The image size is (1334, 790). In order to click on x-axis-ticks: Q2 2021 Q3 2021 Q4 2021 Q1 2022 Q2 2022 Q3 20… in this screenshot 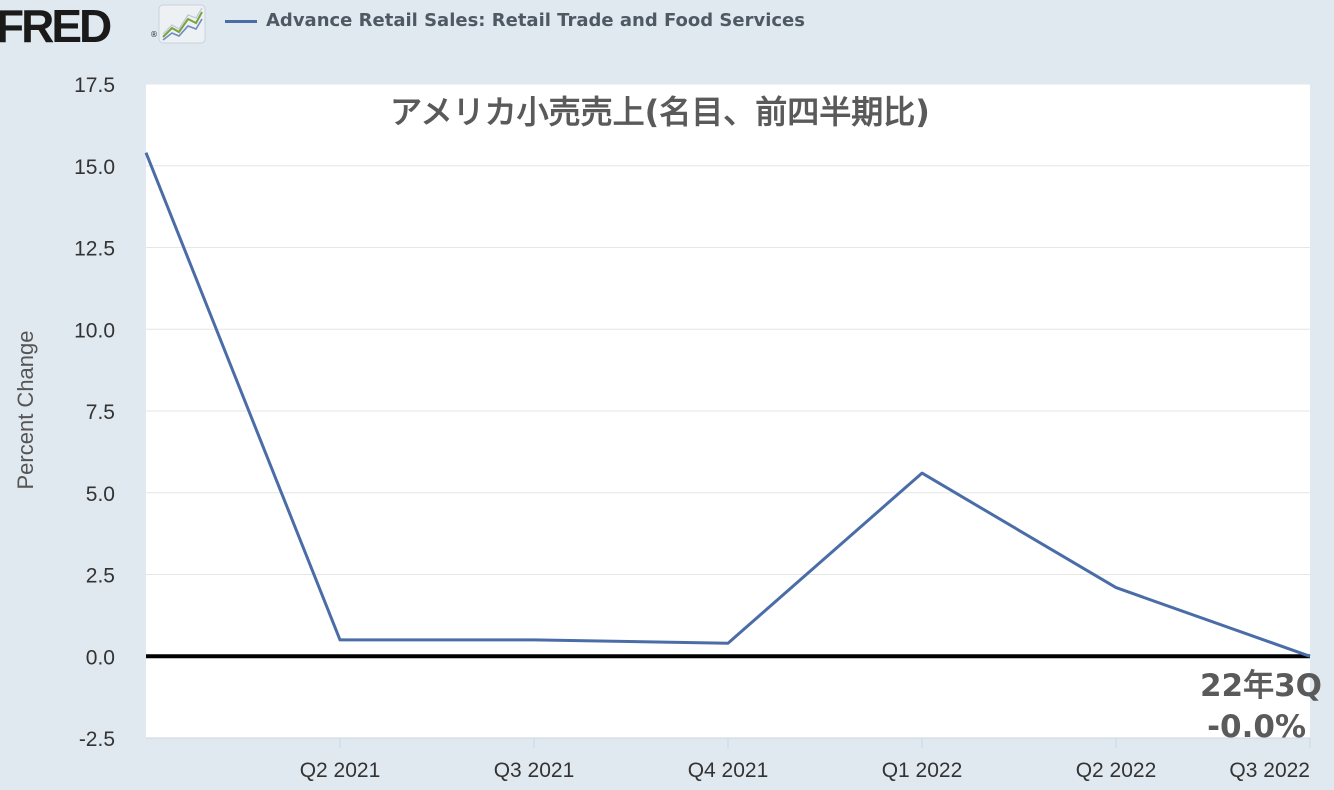, I will do `click(728, 759)`.